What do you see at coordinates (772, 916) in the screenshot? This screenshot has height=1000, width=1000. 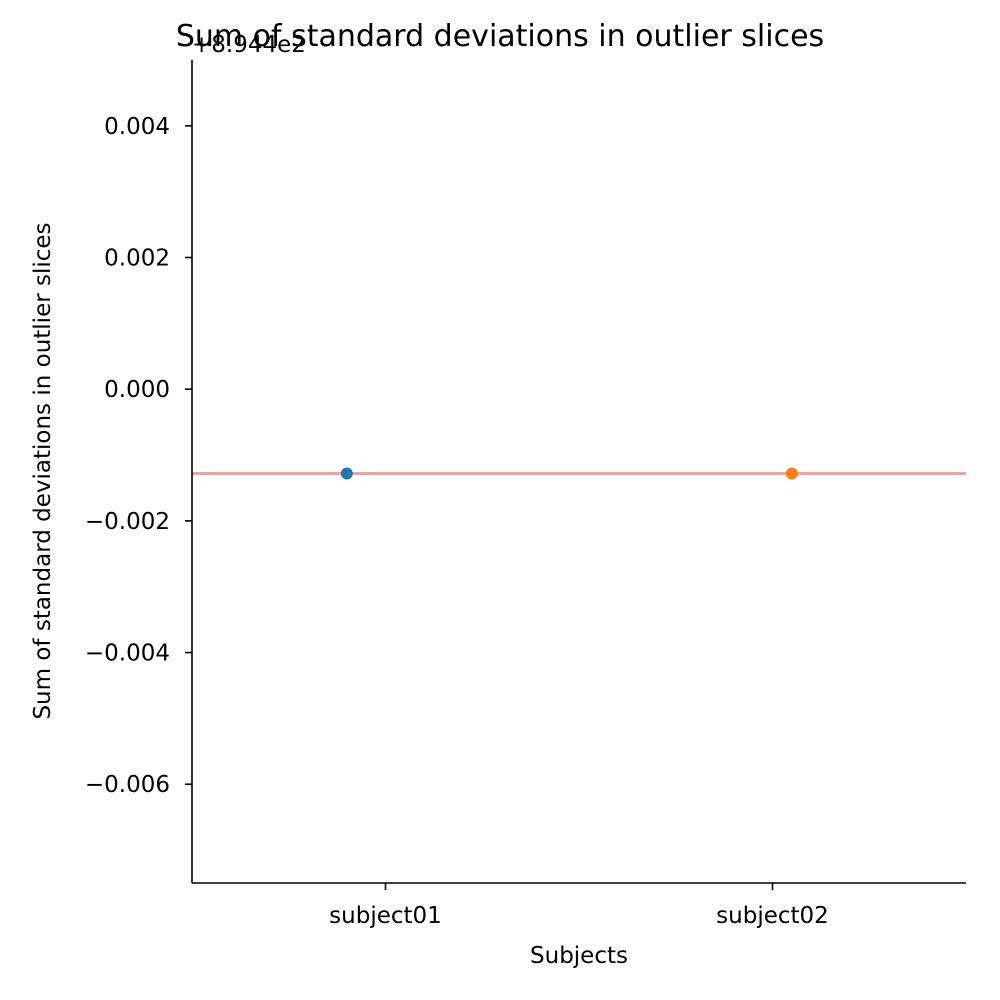 I see `x-tick-label: subject02` at bounding box center [772, 916].